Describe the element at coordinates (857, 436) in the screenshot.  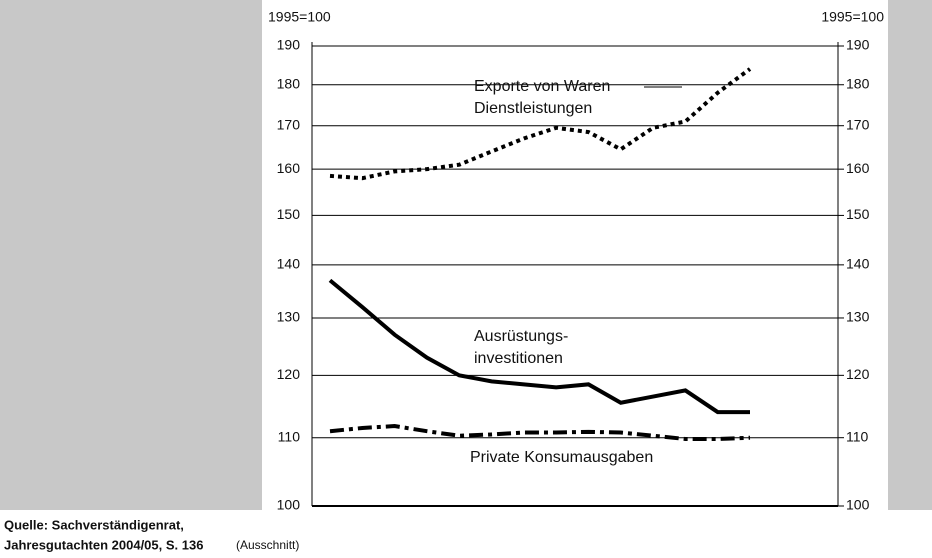
I see `y2-tick-label: 110` at that location.